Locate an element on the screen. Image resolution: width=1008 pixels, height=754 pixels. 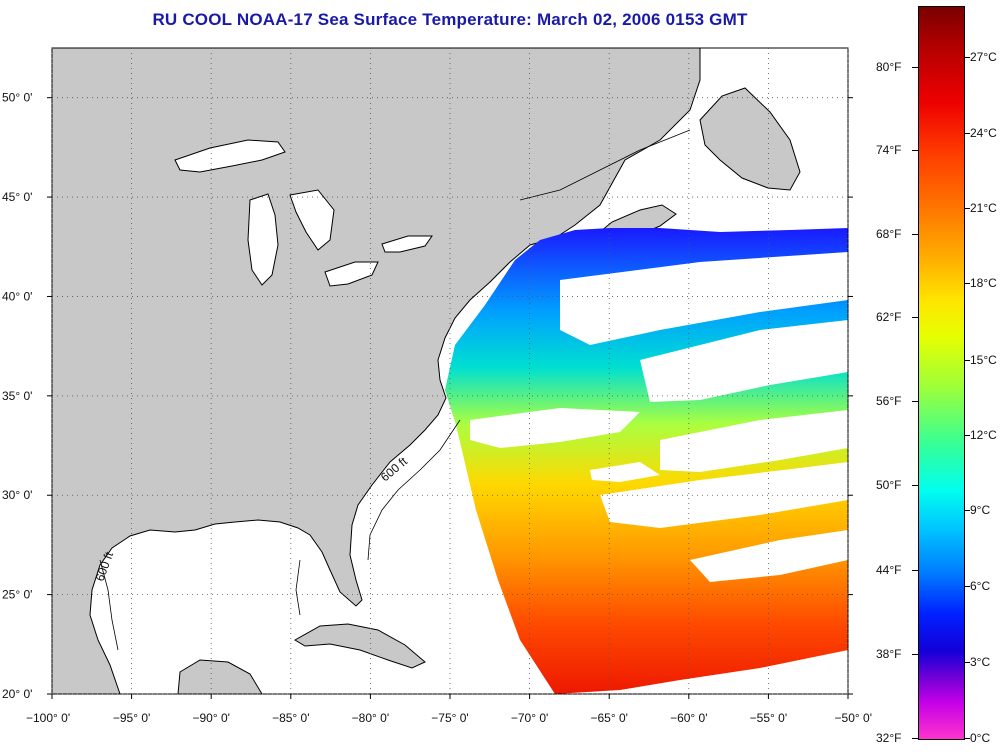
colorbar-fahrenheit-label: 62°F is located at coordinates (889, 317).